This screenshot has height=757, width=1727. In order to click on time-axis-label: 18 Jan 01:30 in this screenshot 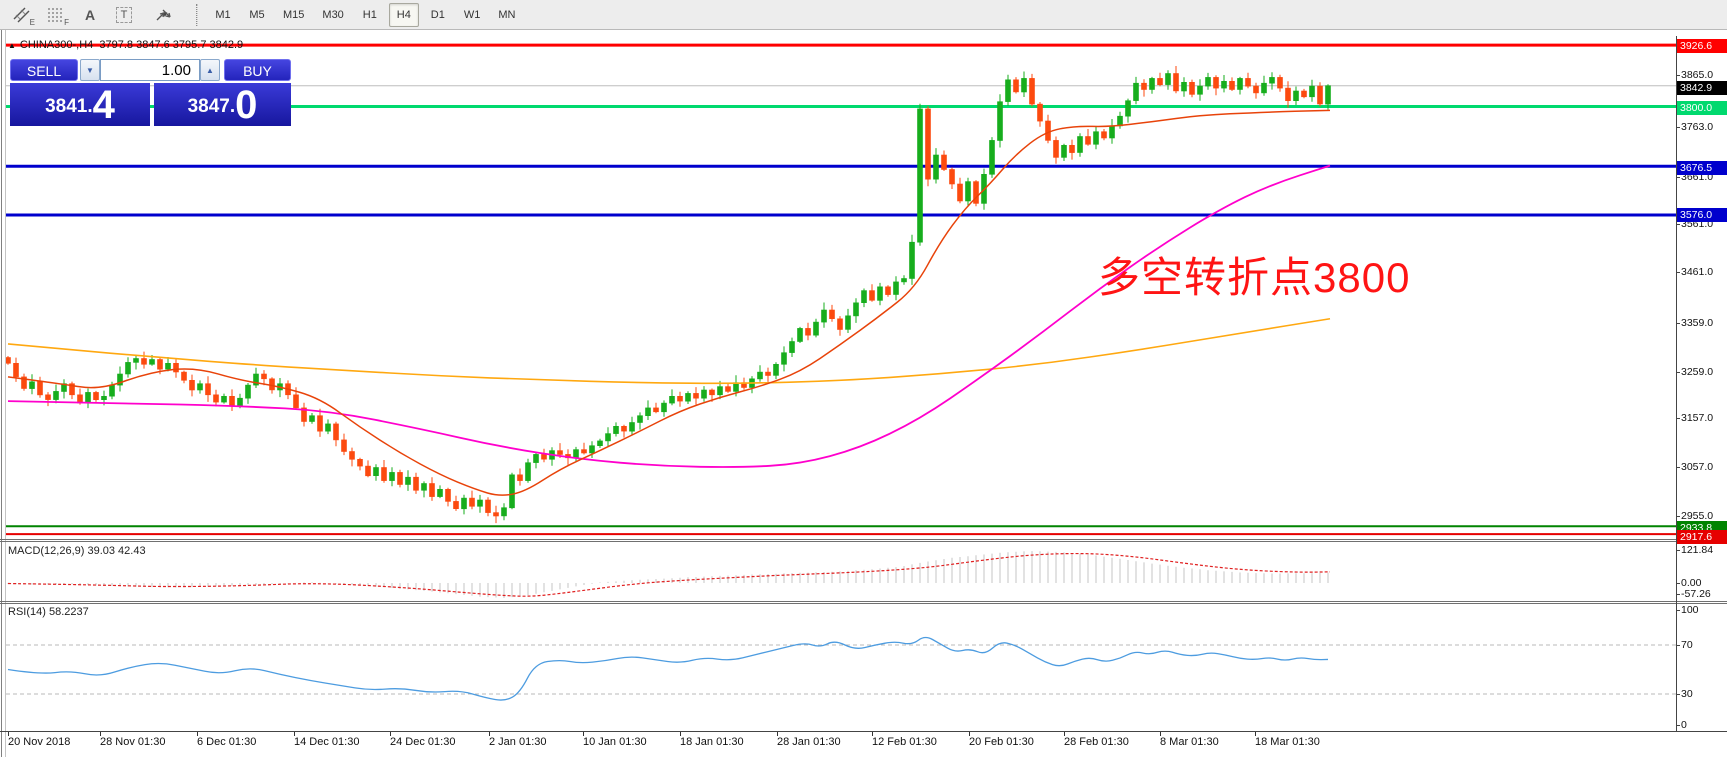, I will do `click(712, 742)`.